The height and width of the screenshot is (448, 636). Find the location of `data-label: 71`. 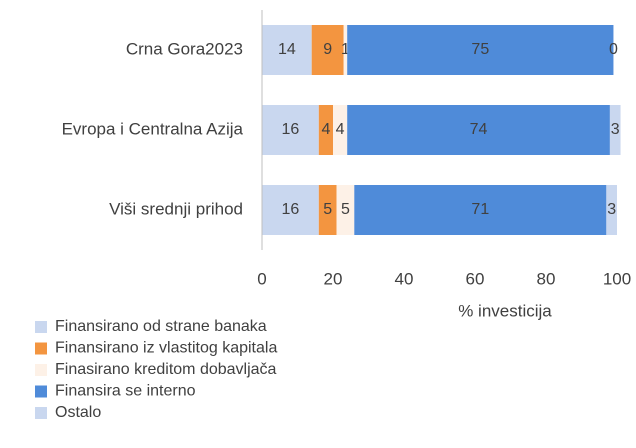

data-label: 71 is located at coordinates (480, 209).